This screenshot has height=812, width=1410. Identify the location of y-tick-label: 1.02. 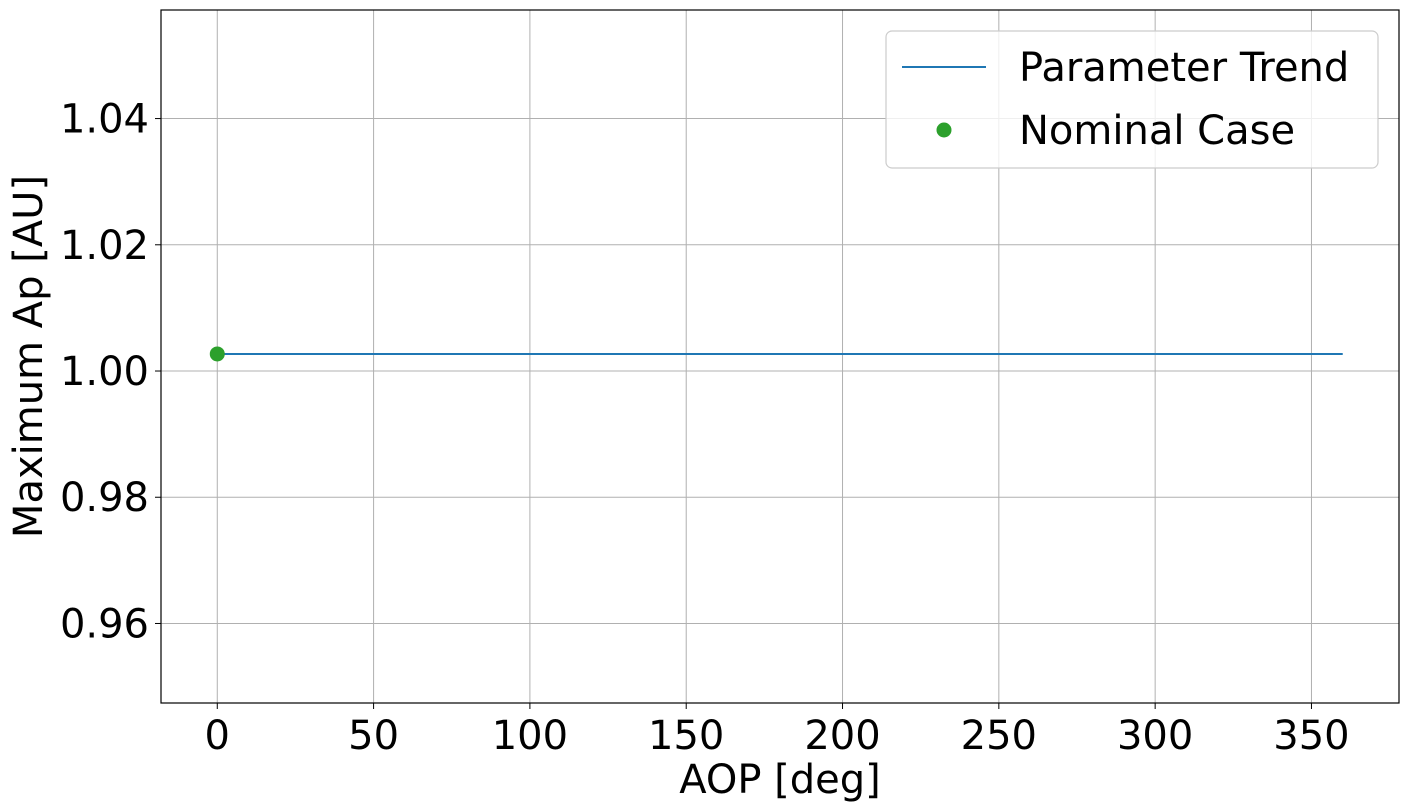
(104, 246).